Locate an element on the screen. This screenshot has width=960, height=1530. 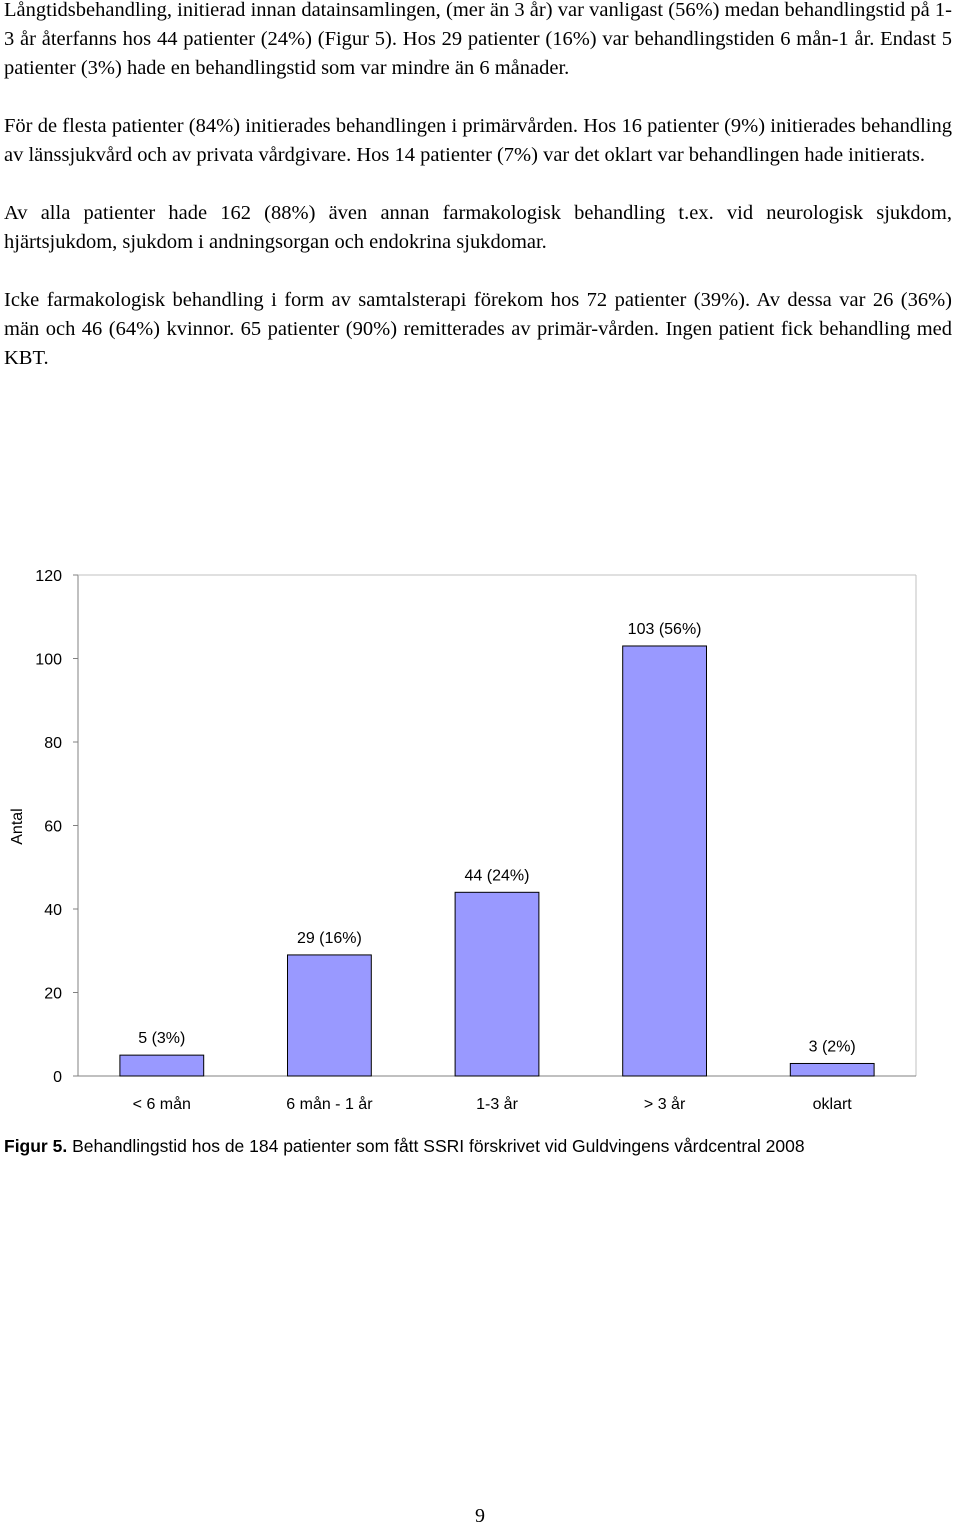
x-category-label: 6 mån - 1 år is located at coordinates (329, 1104).